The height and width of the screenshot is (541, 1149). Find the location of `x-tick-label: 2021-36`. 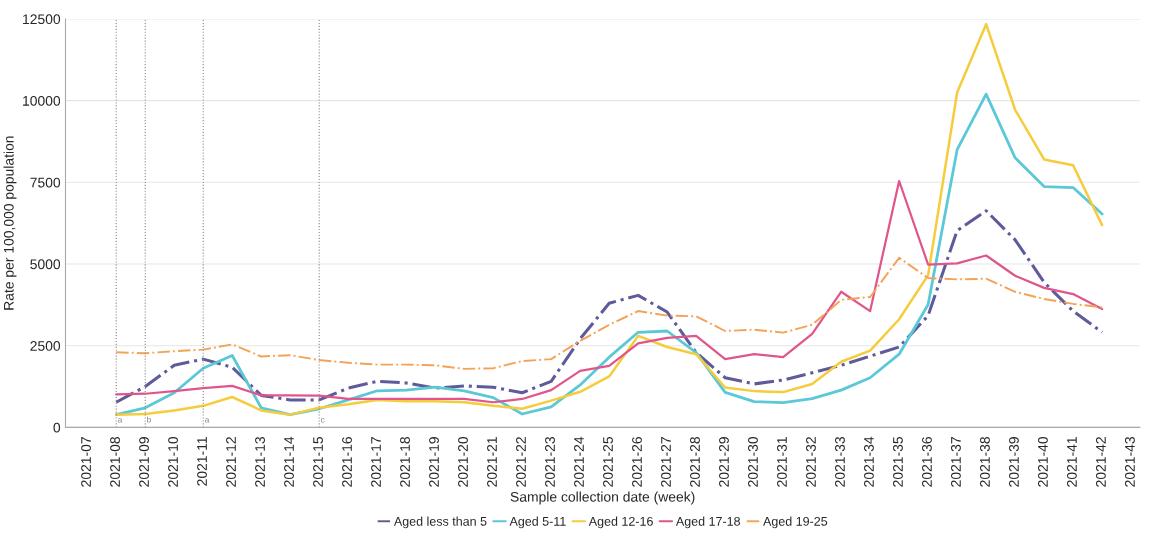

x-tick-label: 2021-36 is located at coordinates (927, 462).